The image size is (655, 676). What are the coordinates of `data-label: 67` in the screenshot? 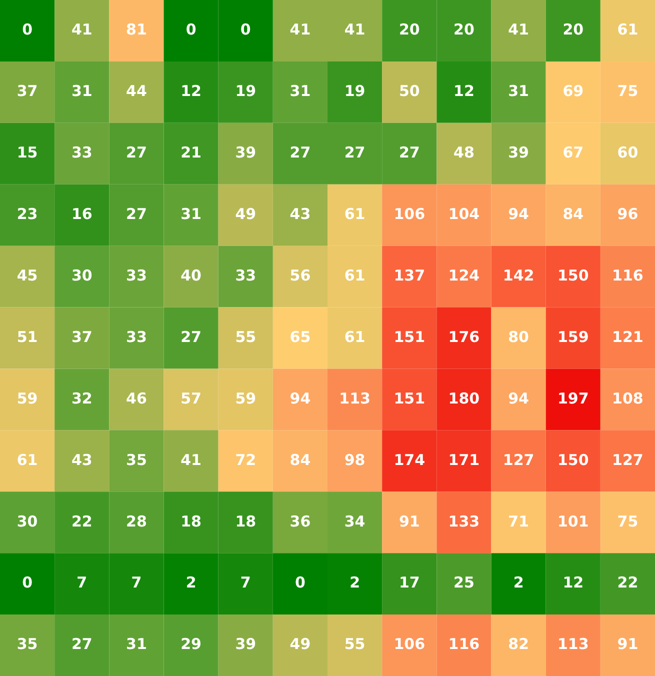 It's located at (573, 153).